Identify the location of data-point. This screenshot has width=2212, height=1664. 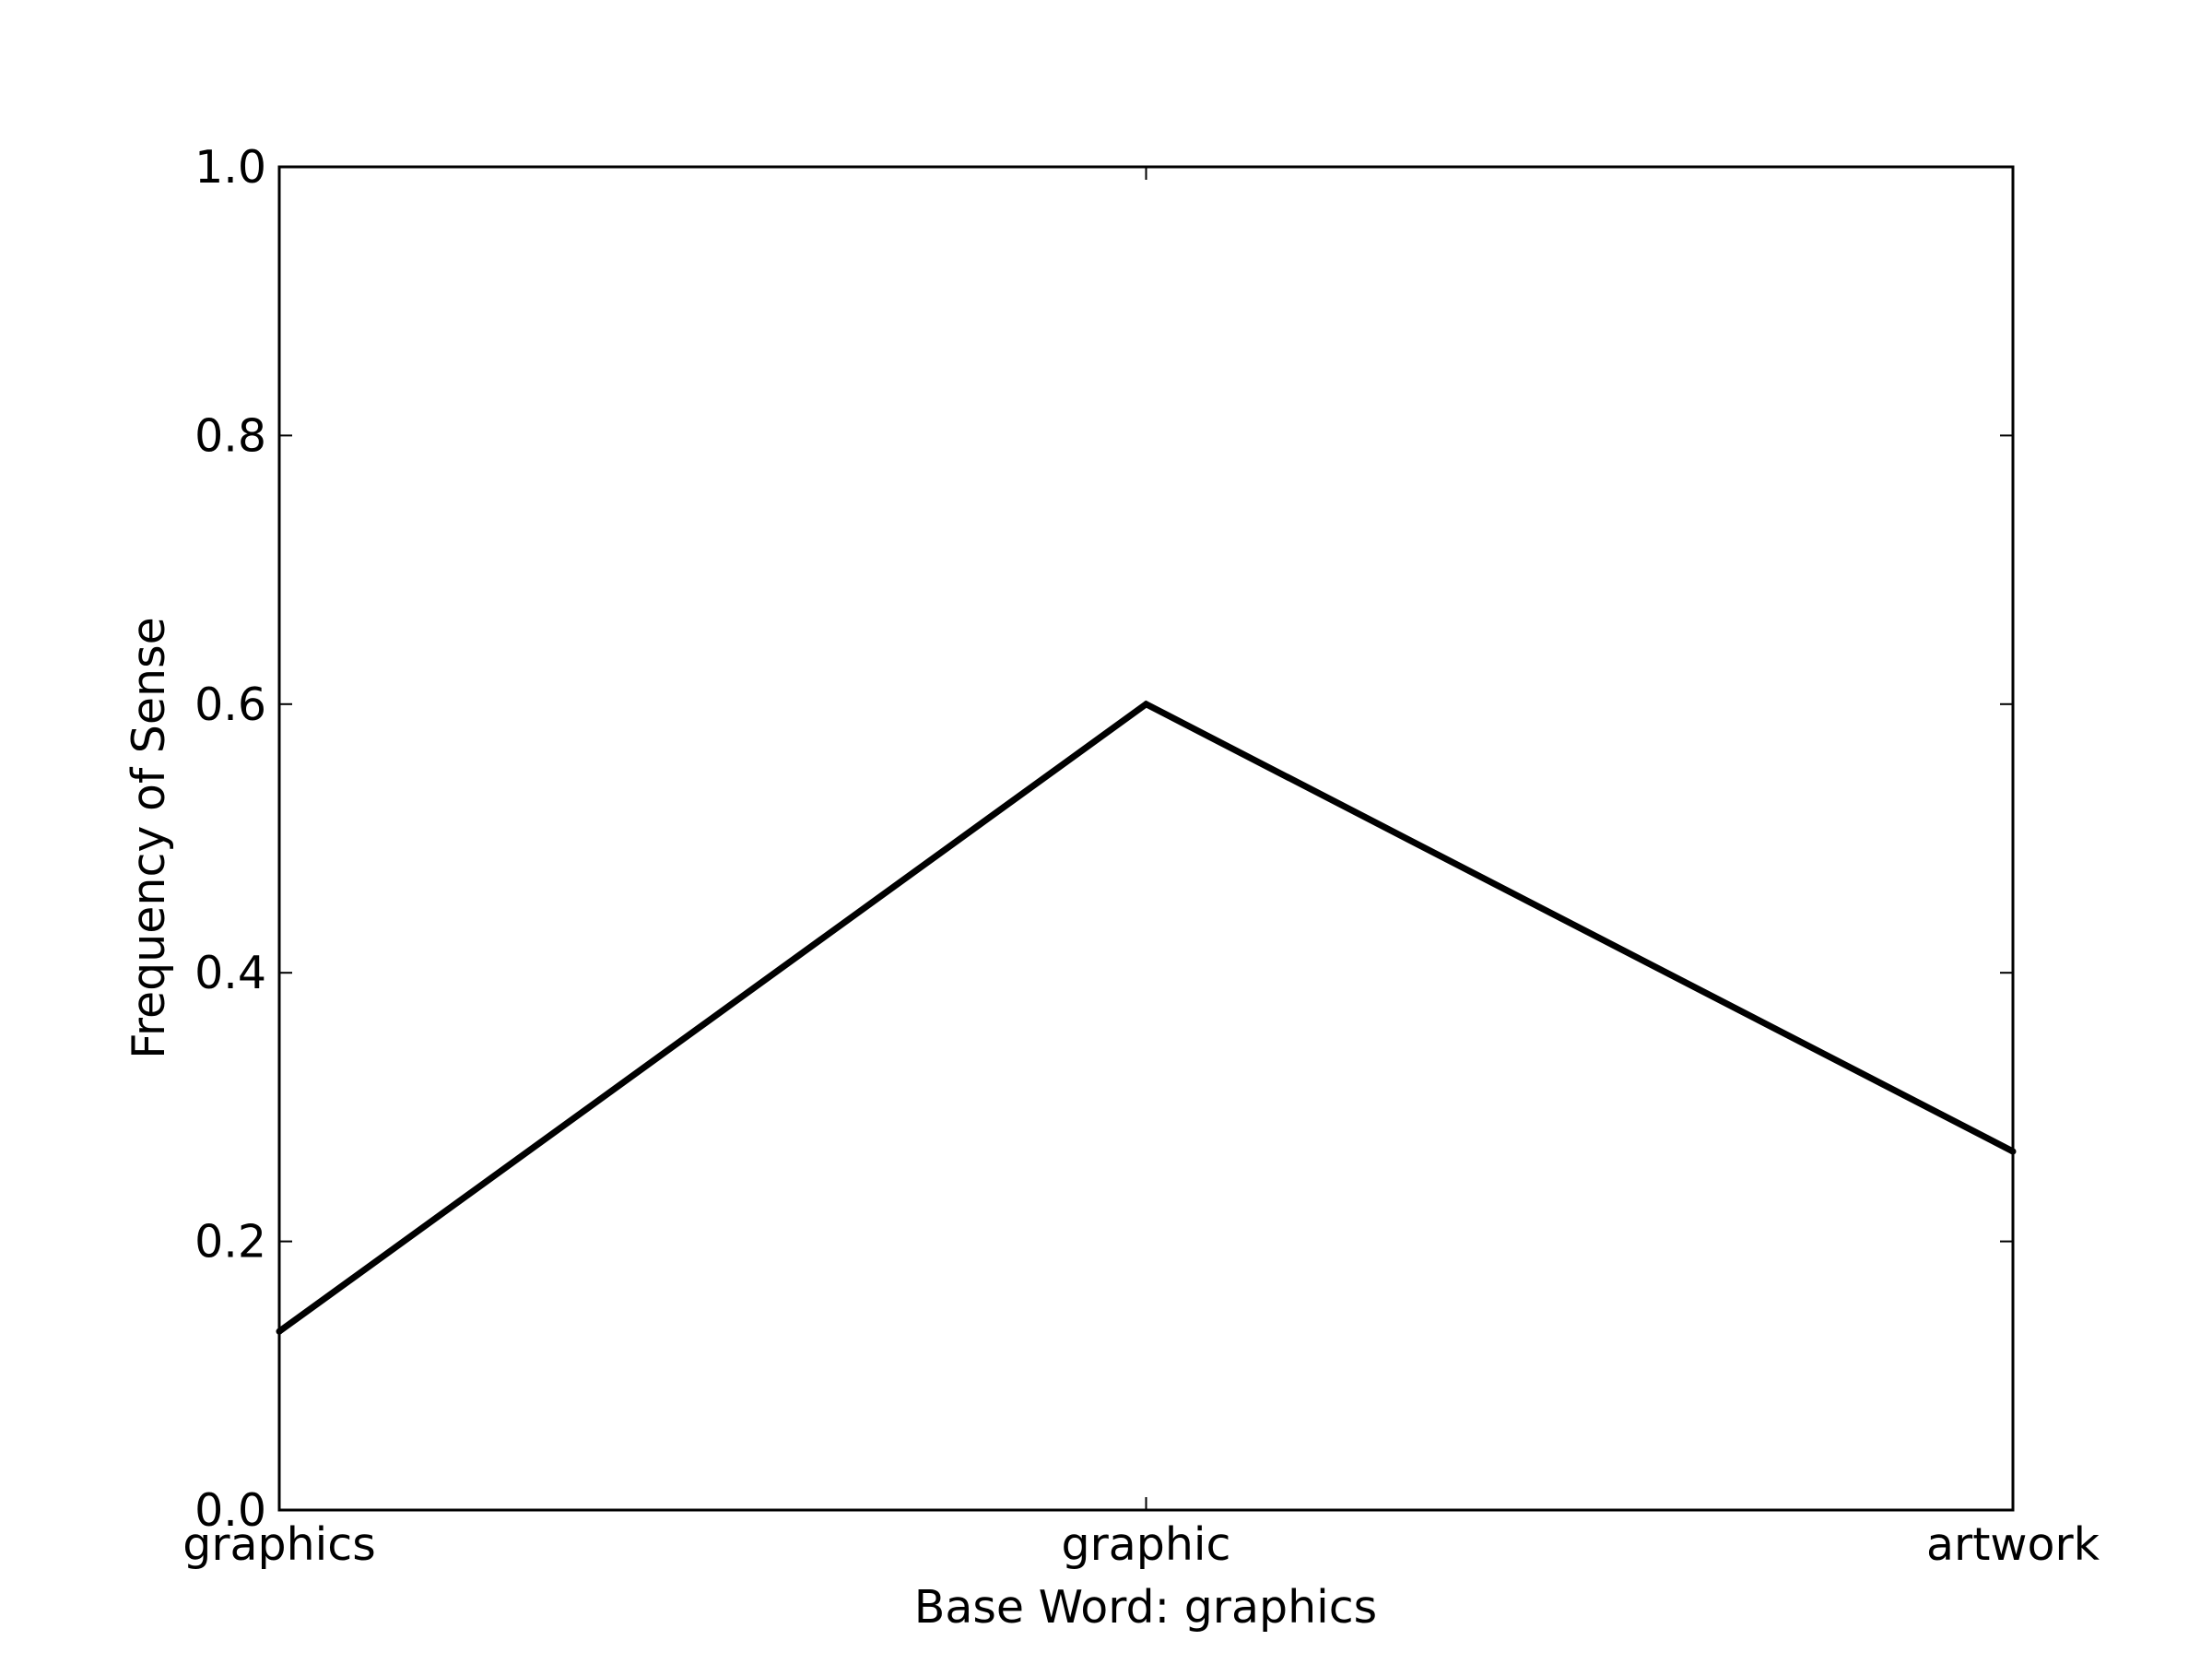
(1146, 704).